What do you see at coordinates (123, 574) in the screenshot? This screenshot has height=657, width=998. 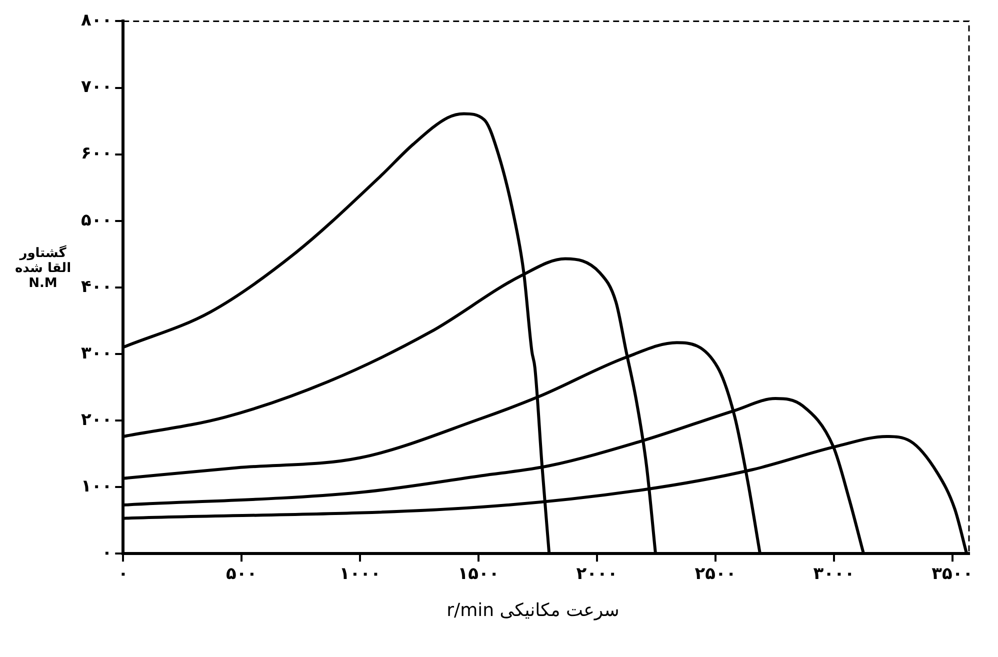 I see `x-tick-label: ۰` at bounding box center [123, 574].